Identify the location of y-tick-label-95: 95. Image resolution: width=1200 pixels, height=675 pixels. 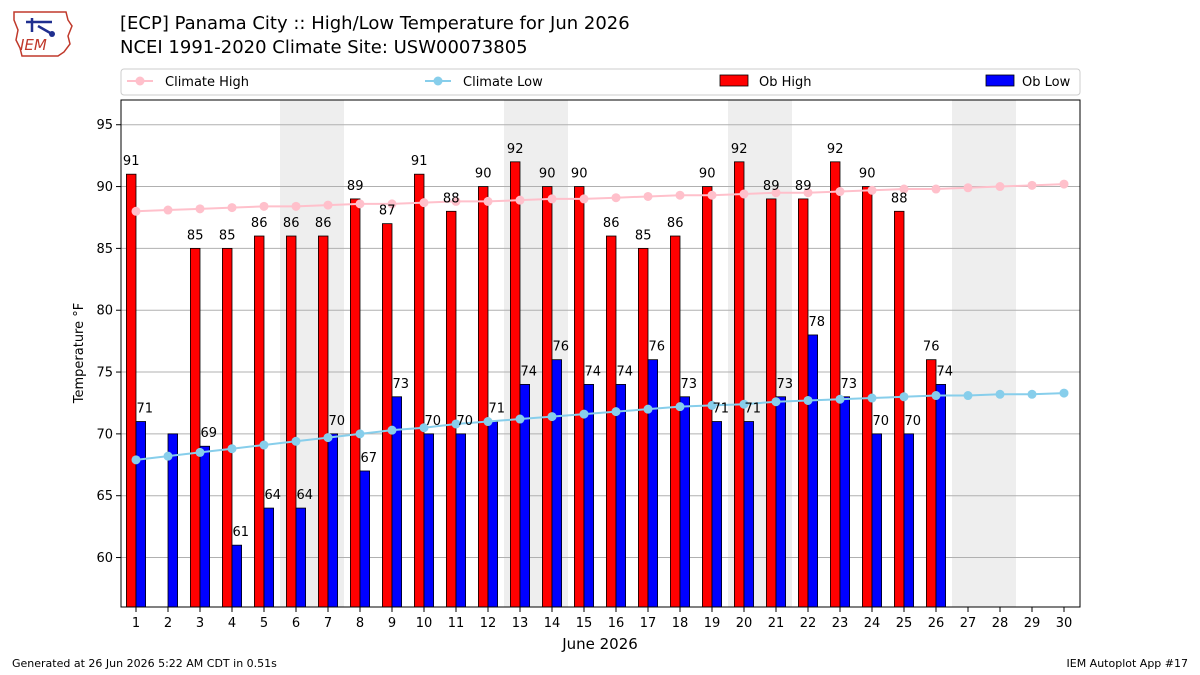
(104, 125).